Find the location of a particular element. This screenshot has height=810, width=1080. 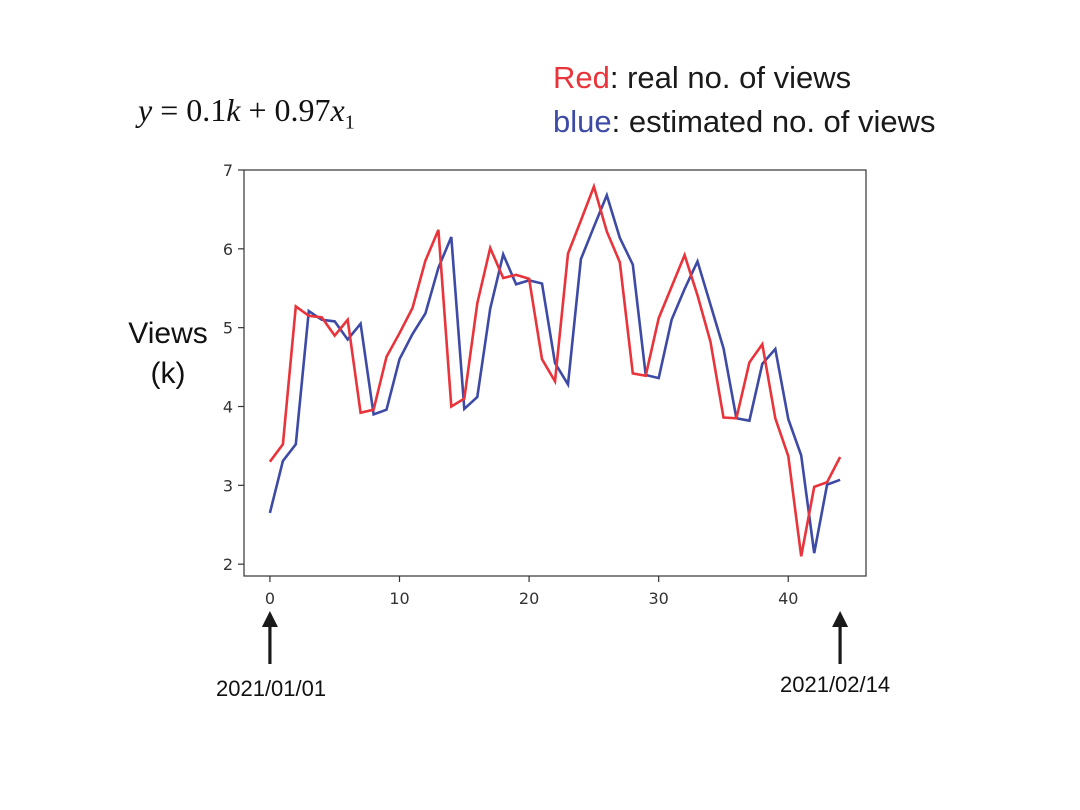

formula-y: y is located at coordinates (145, 110).